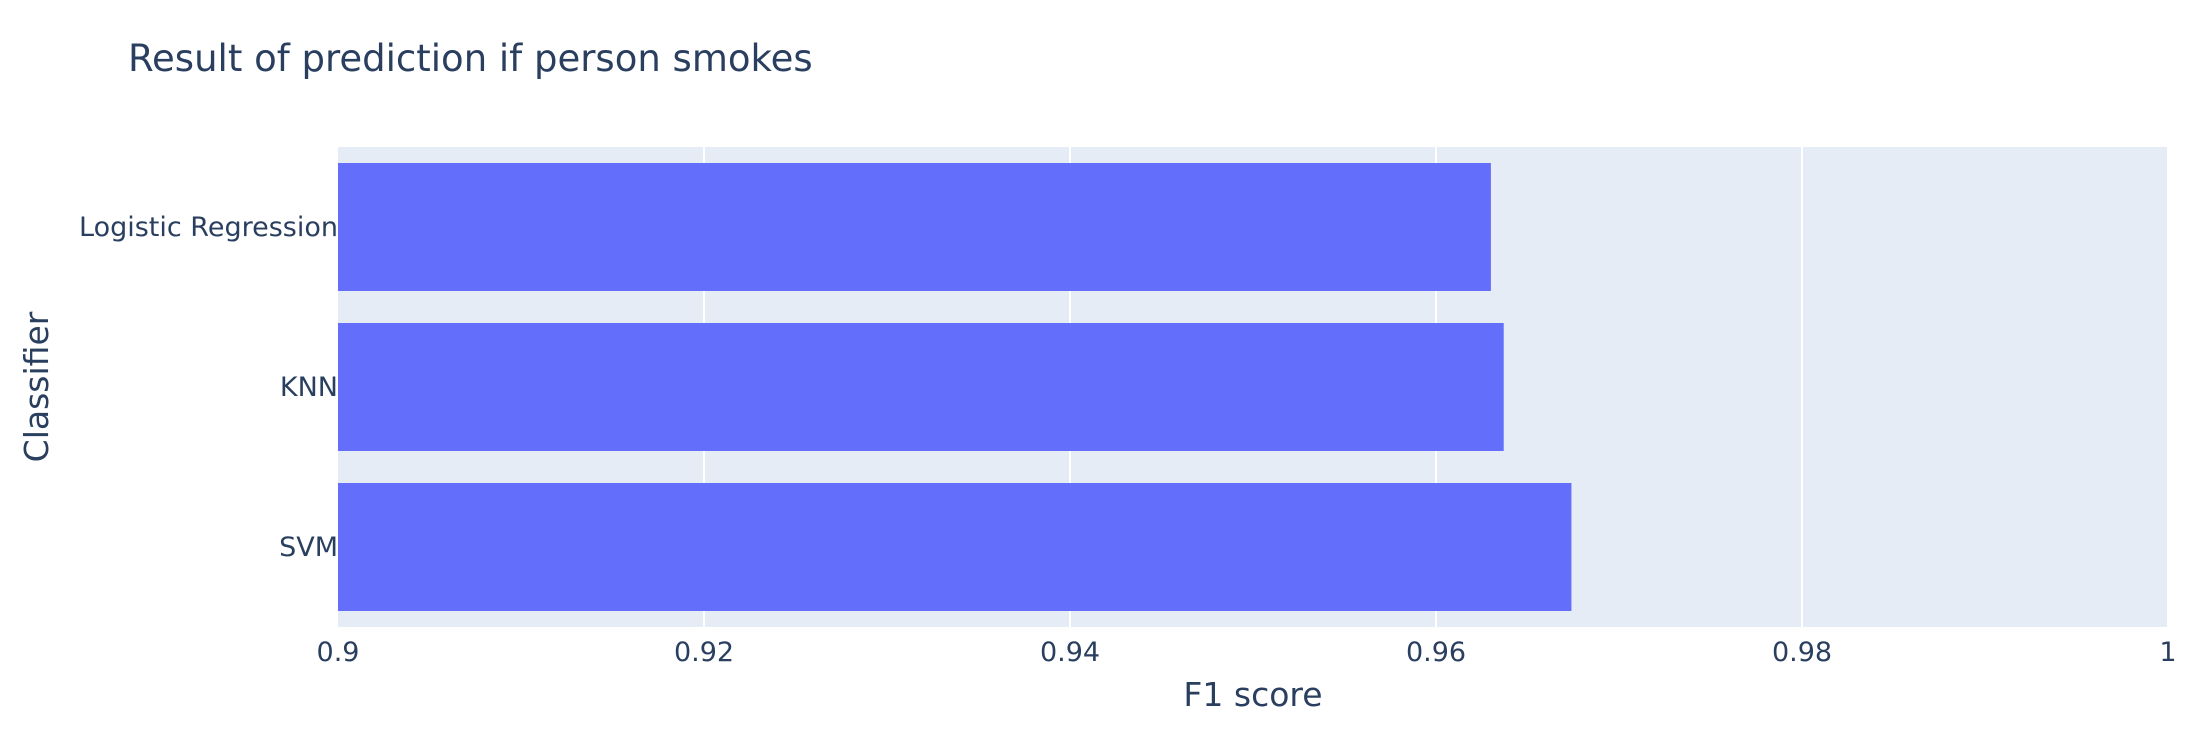 The width and height of the screenshot is (2203, 747). What do you see at coordinates (1252, 694) in the screenshot?
I see `x-axis-title: F1 score` at bounding box center [1252, 694].